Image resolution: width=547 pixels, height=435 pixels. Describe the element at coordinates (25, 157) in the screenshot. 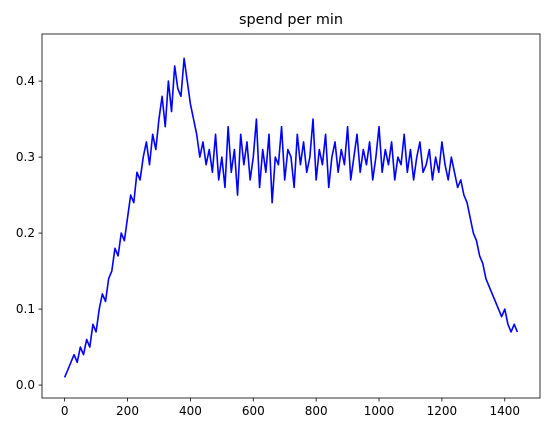

I see `y-tick-label: 0.3` at that location.